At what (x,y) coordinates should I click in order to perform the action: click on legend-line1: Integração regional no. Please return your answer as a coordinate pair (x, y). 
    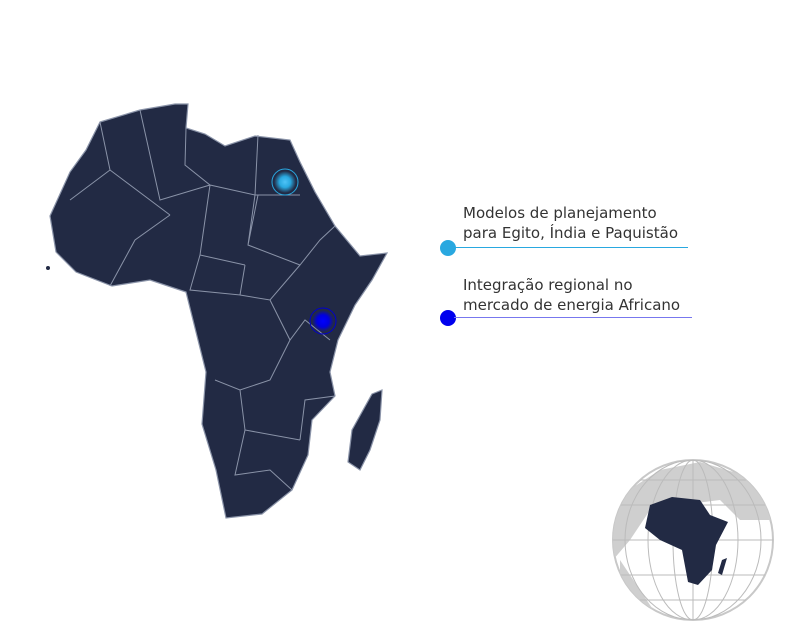
    Looking at the image, I should click on (548, 285).